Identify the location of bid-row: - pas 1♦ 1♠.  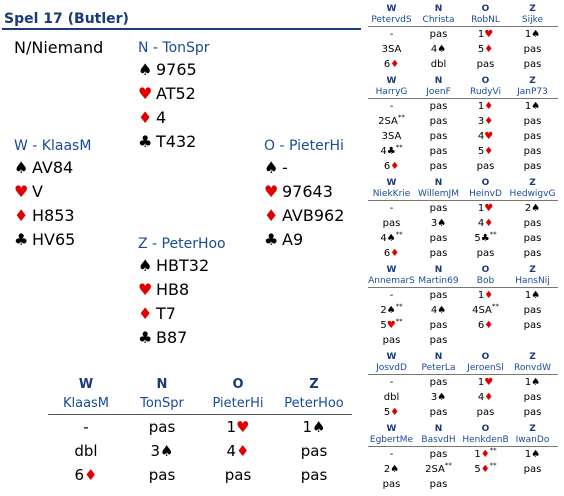
(463, 106).